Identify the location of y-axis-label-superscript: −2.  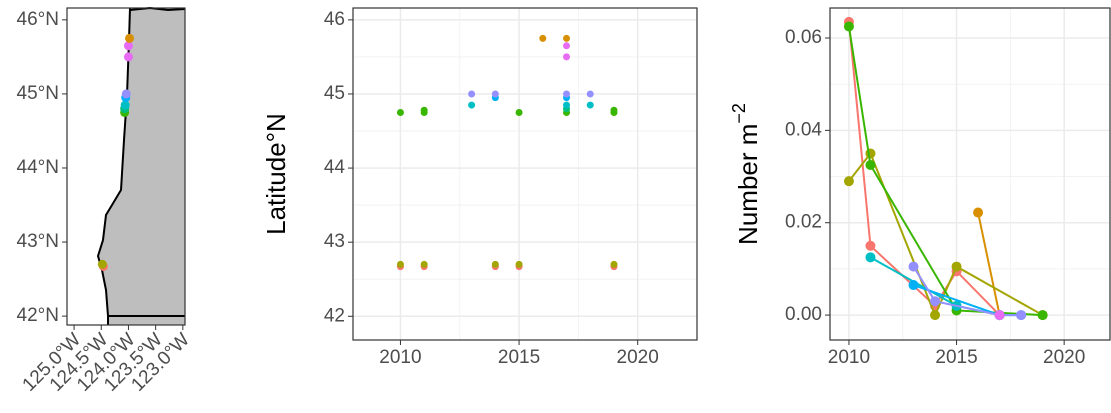
(739, 113).